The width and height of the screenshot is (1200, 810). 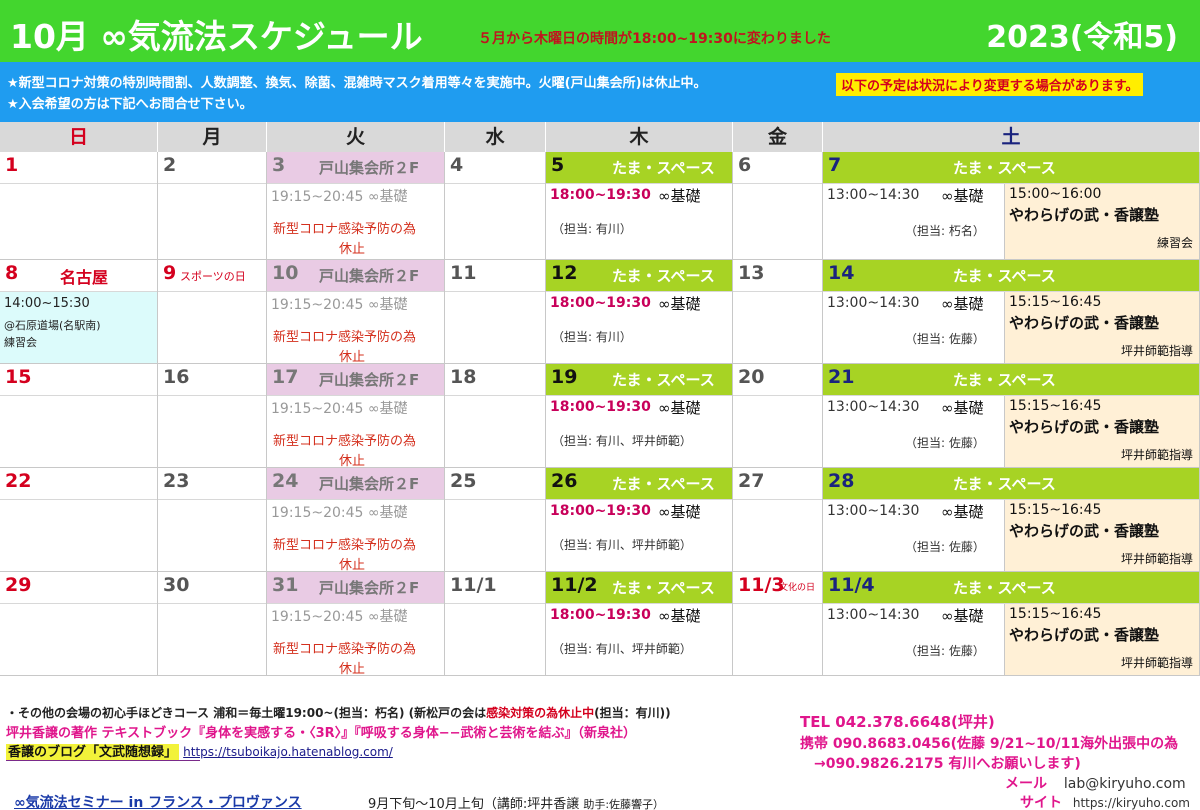 I want to click on day-cell-tue: 31 戸山集会所２F 19:15~20:45 ∞基礎 新型コロナ感染予防の為 休止, so click(x=356, y=624).